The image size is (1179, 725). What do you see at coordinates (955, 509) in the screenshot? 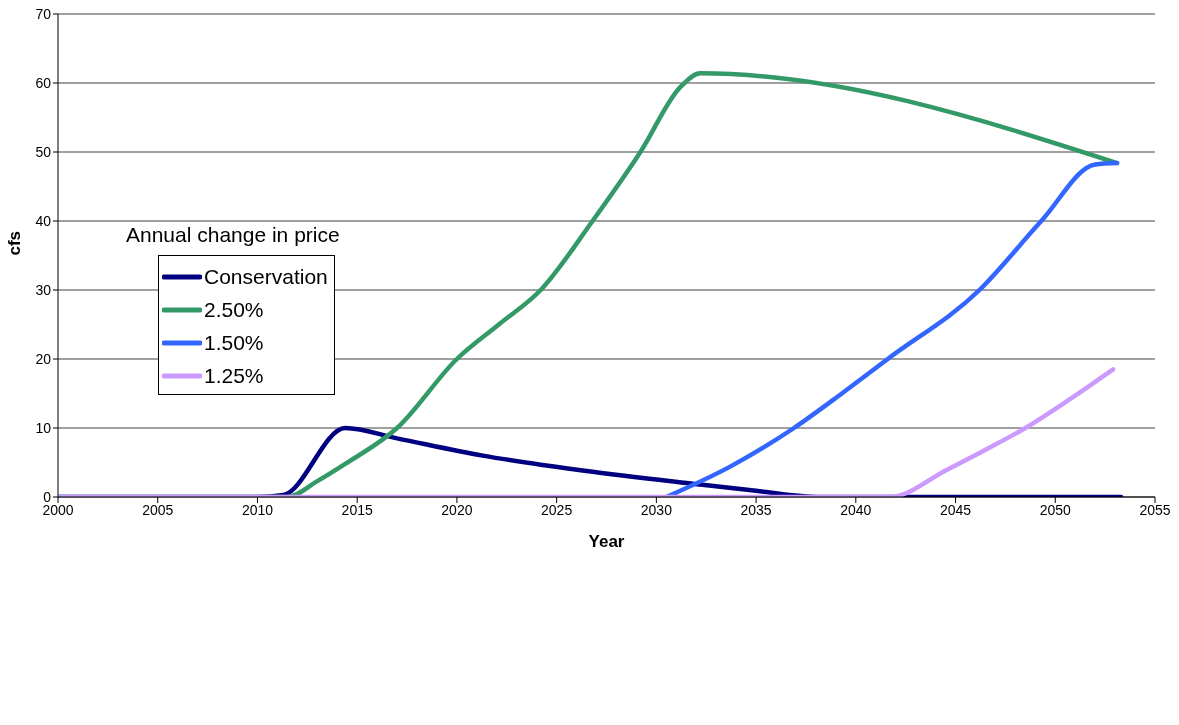
I see `x-tick-label: 2045` at bounding box center [955, 509].